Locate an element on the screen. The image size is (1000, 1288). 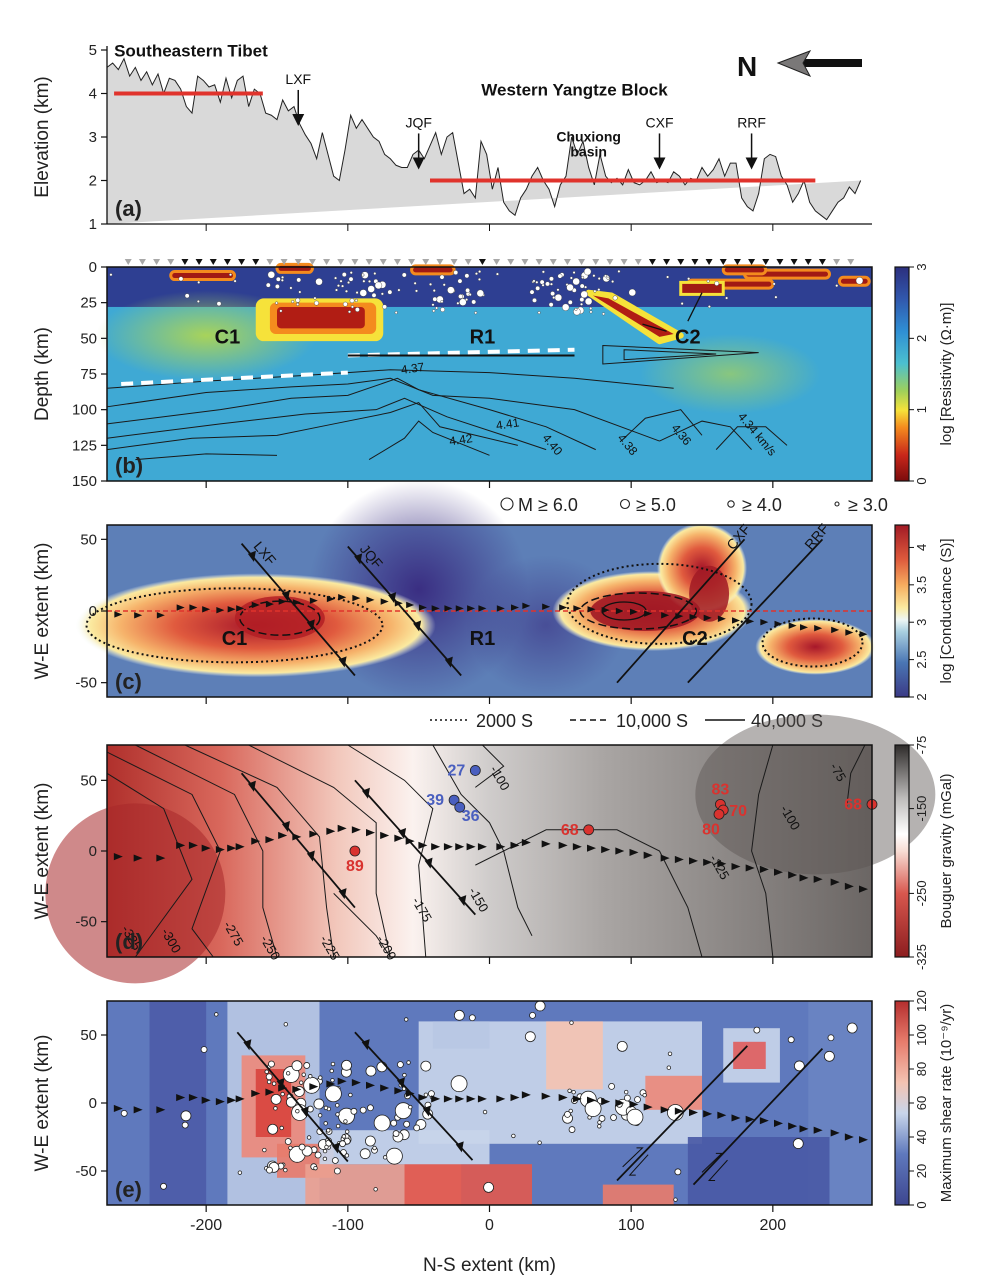
y-tick-label: 0 is located at coordinates (93, 1103).